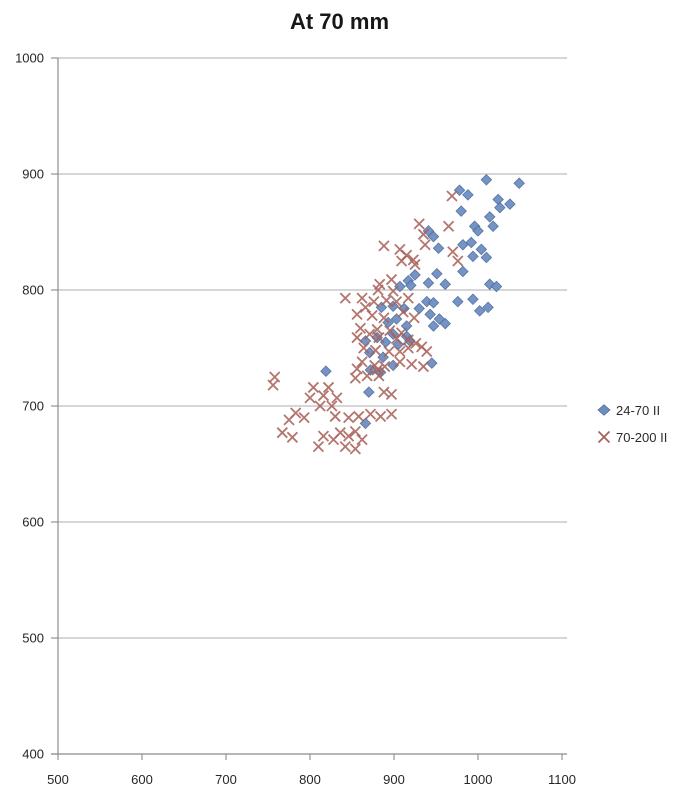 Image resolution: width=679 pixels, height=800 pixels. What do you see at coordinates (310, 779) in the screenshot?
I see `x-tick-label: 800` at bounding box center [310, 779].